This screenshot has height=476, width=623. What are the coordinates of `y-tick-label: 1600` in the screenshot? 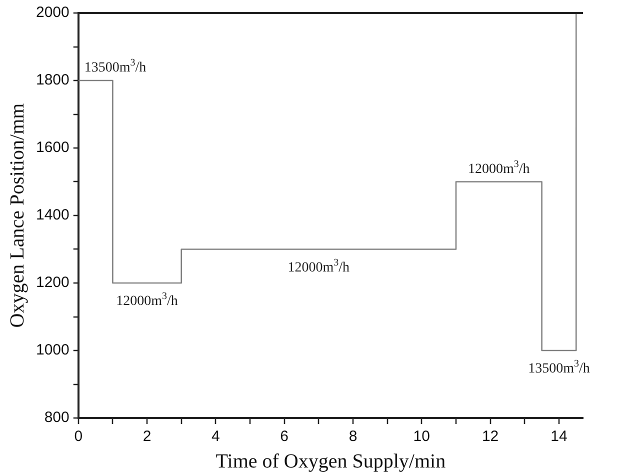 It's located at (53, 147).